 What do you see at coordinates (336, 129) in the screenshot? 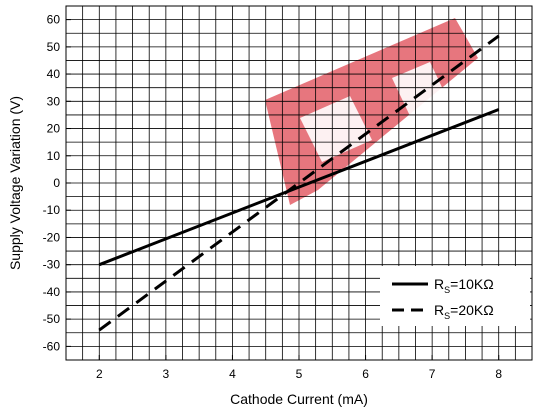
I see `watermark-cutout` at bounding box center [336, 129].